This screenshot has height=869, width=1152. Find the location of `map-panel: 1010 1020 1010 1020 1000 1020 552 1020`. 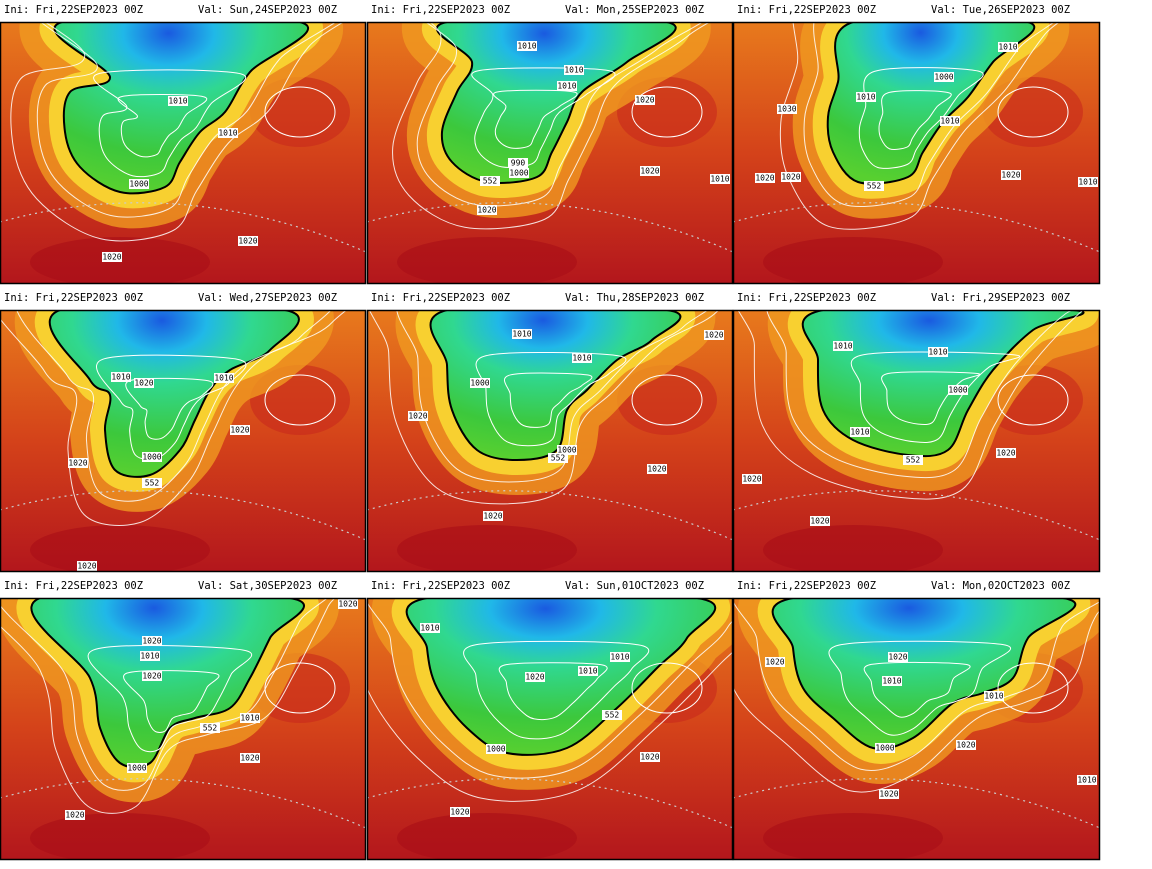

map-panel: 1010 1020 1010 1020 1000 1020 552 1020 is located at coordinates (183, 441).